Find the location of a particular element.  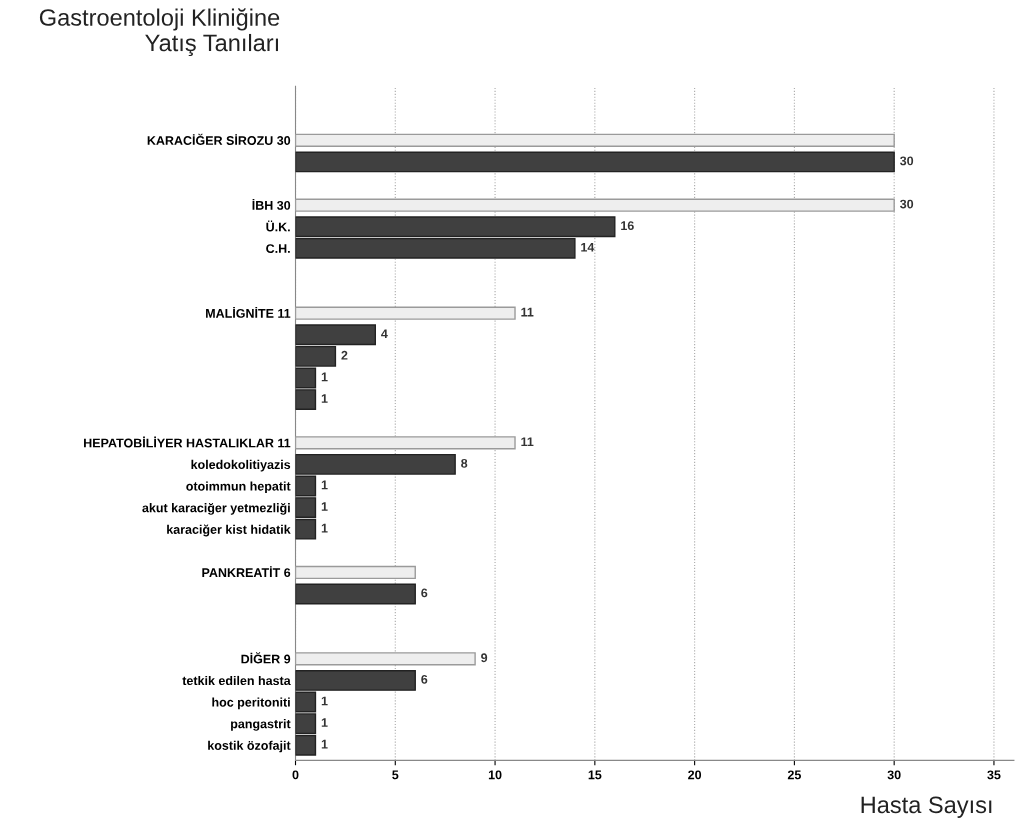

x-tick-label: 30 is located at coordinates (894, 775).